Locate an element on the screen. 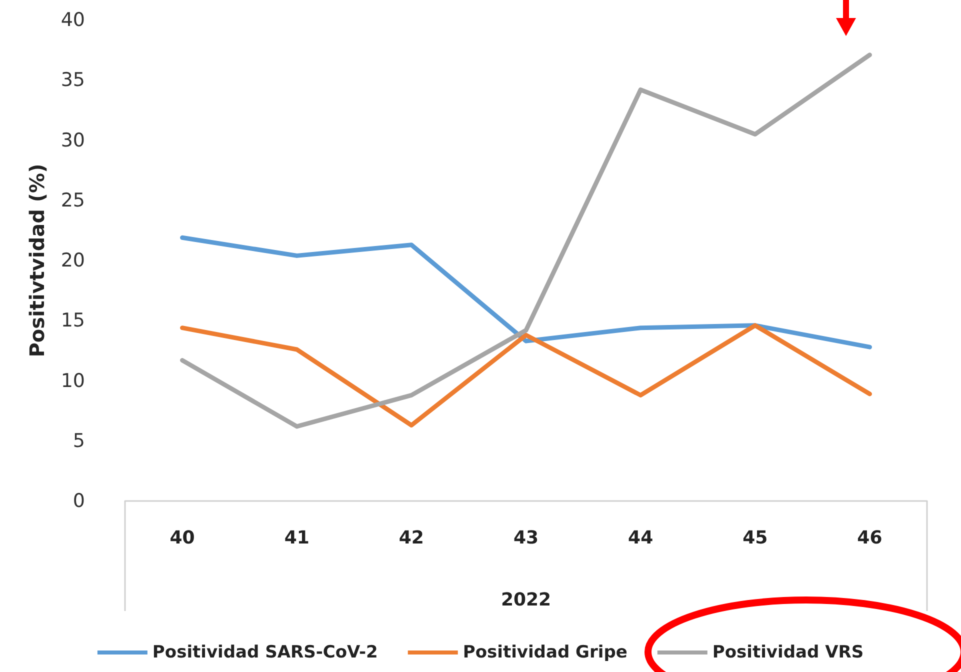 This screenshot has width=961, height=672. legend-label: Positividad Gripe is located at coordinates (545, 652).